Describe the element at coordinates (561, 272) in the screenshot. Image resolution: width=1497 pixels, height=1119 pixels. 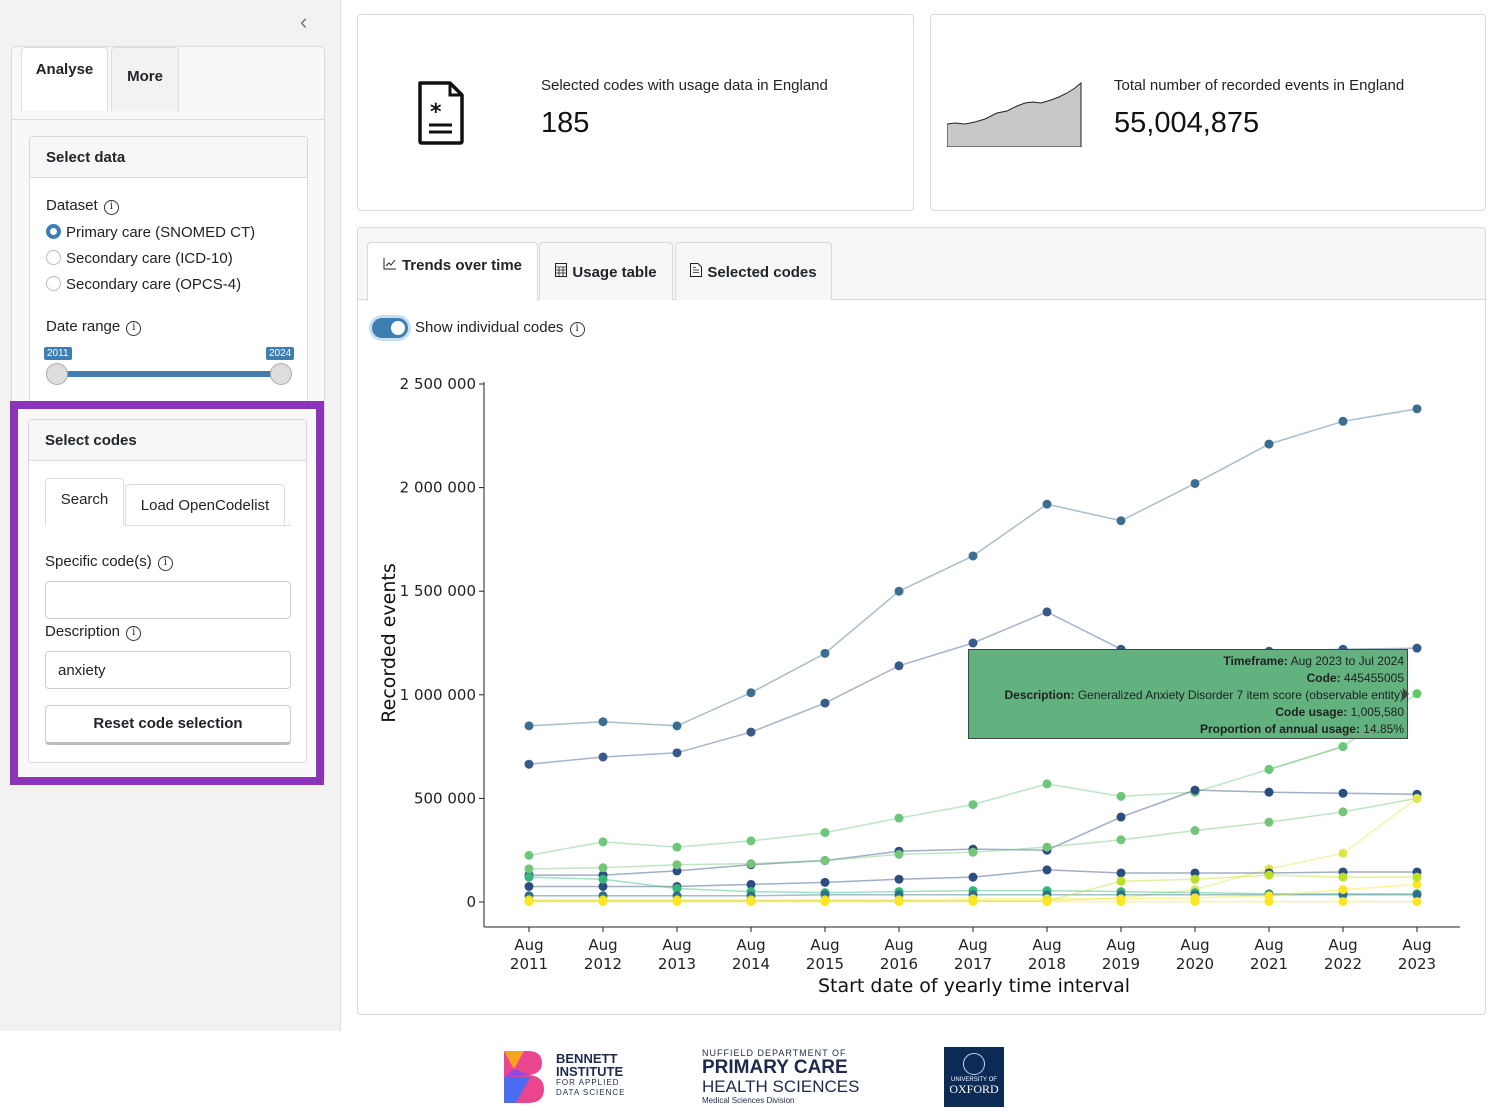
I see `table-icon` at that location.